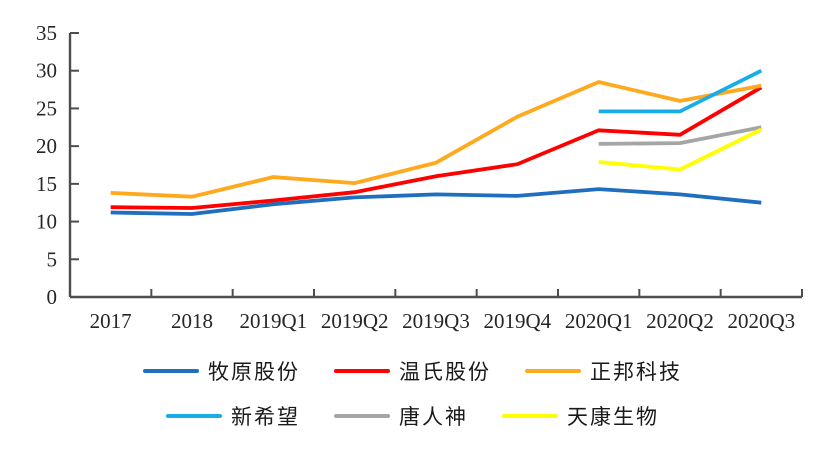 The width and height of the screenshot is (825, 452). Describe the element at coordinates (636, 372) in the screenshot. I see `legend-label: 正邦科技` at that location.